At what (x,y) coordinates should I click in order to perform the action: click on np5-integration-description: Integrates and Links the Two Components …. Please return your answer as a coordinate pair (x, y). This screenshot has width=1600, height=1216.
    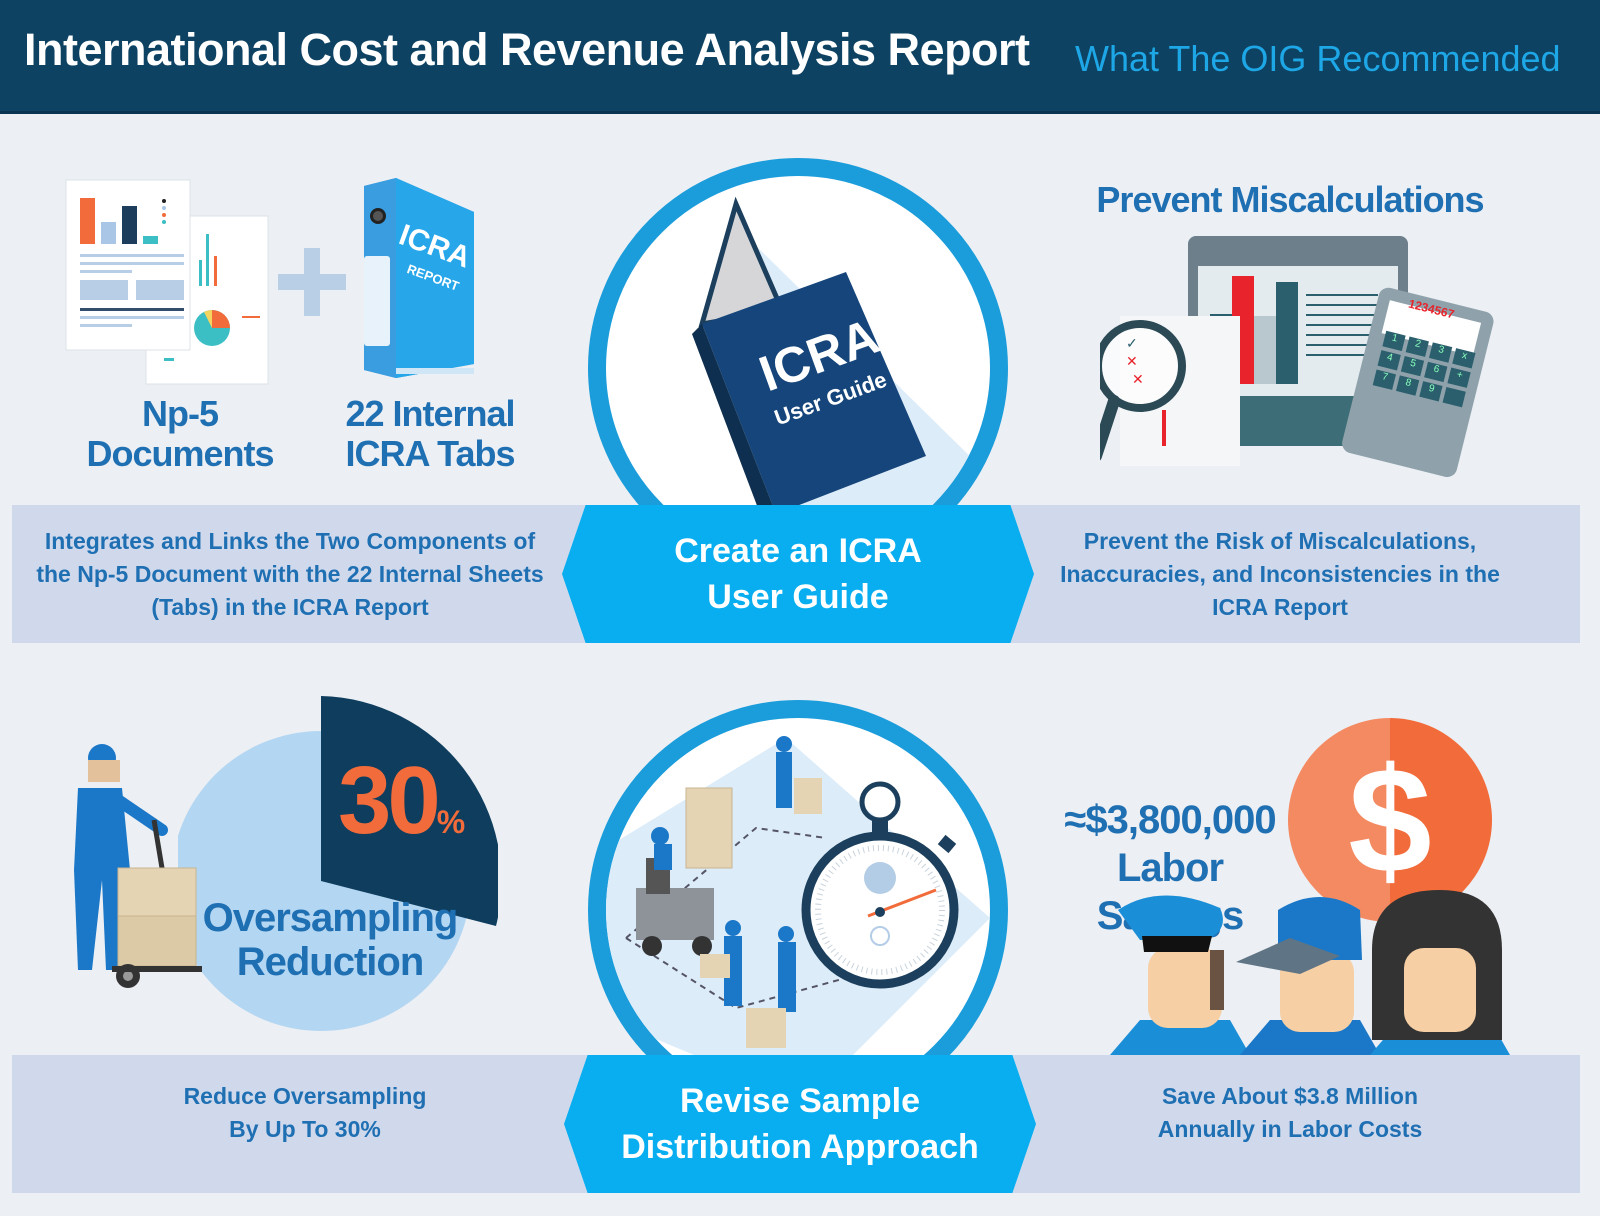
    Looking at the image, I should click on (290, 574).